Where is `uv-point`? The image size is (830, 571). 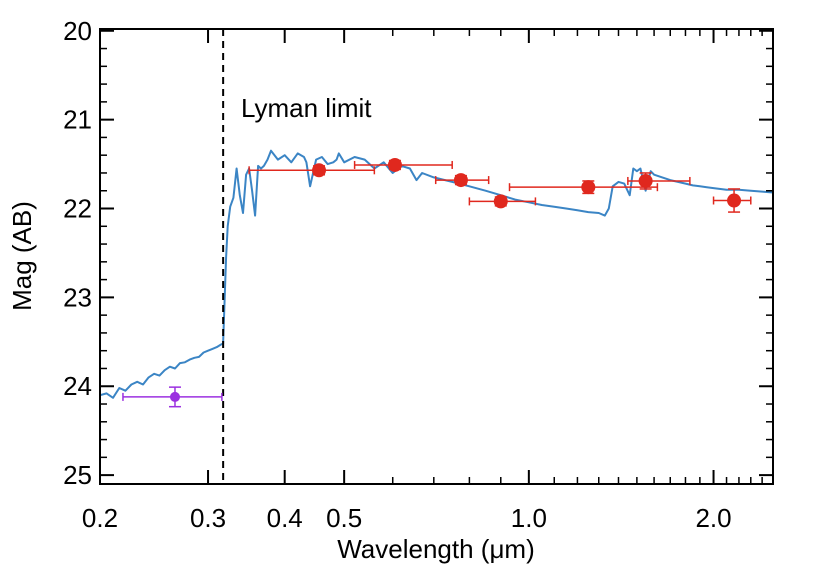 uv-point is located at coordinates (174, 396).